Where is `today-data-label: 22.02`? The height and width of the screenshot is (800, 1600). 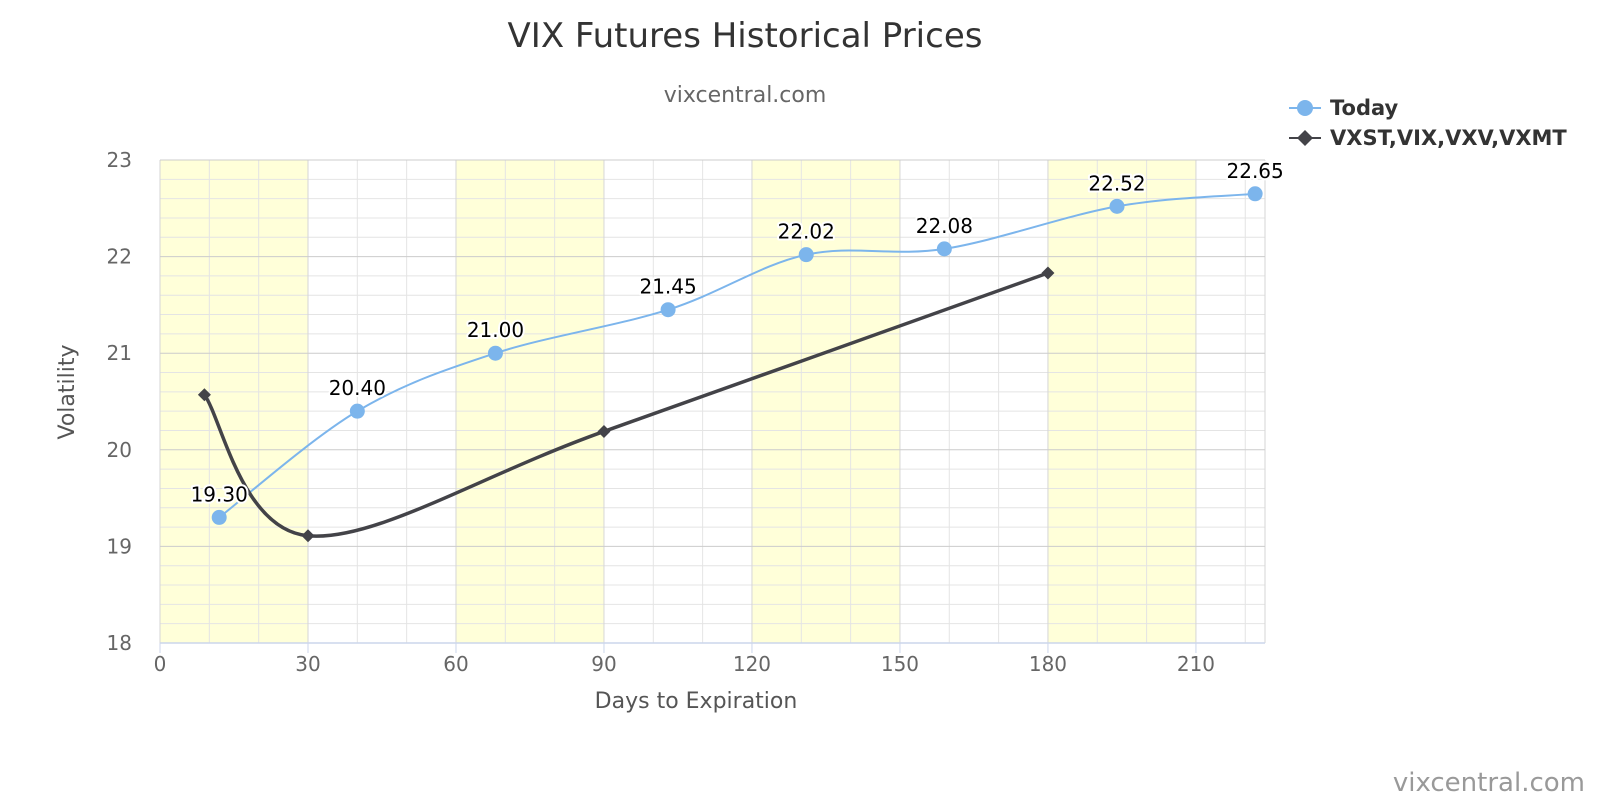
today-data-label: 22.02 is located at coordinates (806, 232).